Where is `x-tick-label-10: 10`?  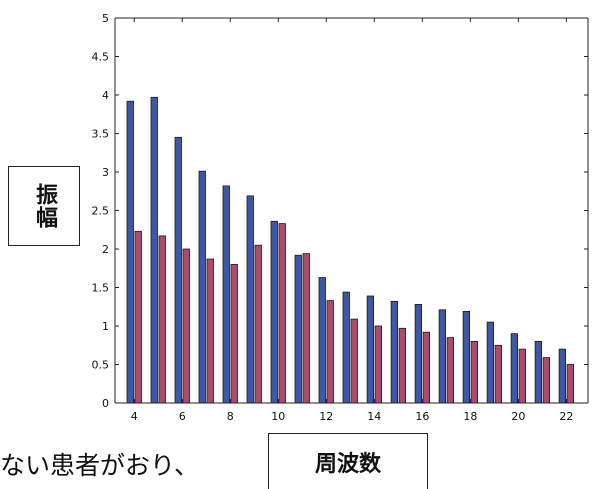
x-tick-label-10: 10 is located at coordinates (278, 416).